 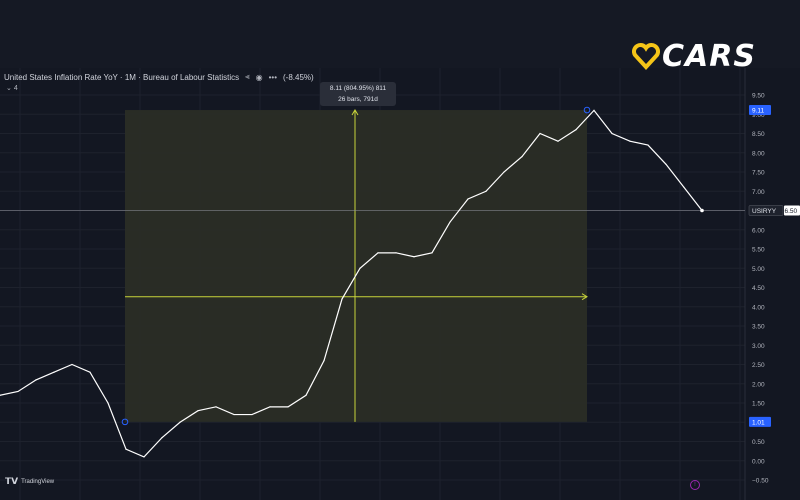 I want to click on tradingview-icon: 𝗧𝗩, so click(x=12, y=481).